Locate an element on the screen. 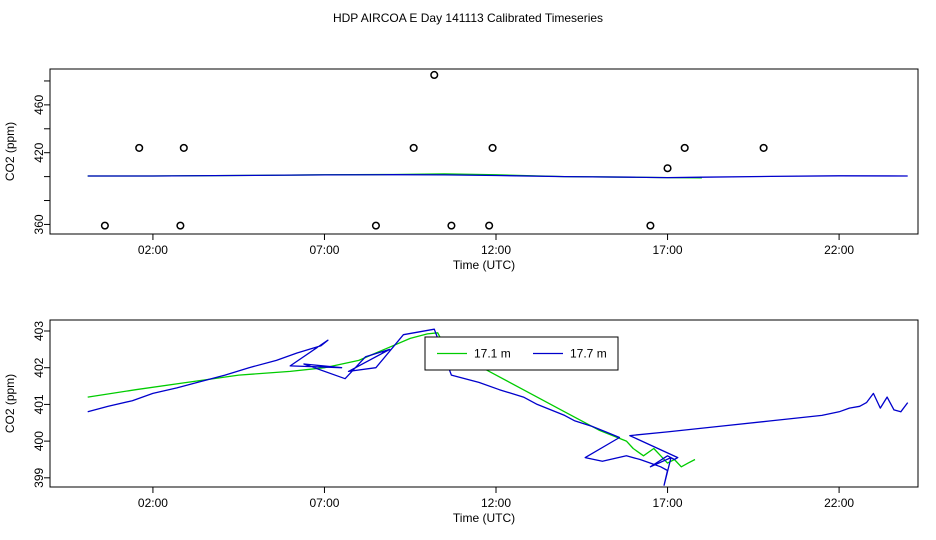 The image size is (936, 540). y-tick-label: 360 is located at coordinates (39, 224).